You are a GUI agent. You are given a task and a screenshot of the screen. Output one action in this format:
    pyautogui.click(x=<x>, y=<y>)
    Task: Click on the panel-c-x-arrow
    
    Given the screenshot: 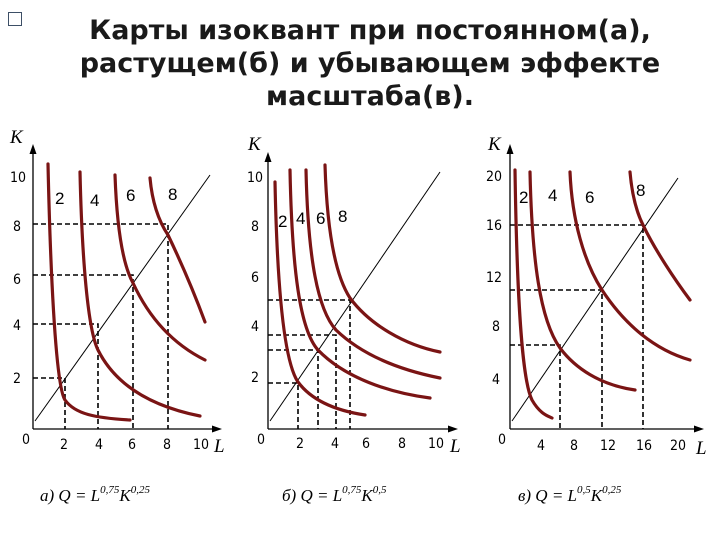 What is the action you would take?
    pyautogui.click(x=699, y=429)
    